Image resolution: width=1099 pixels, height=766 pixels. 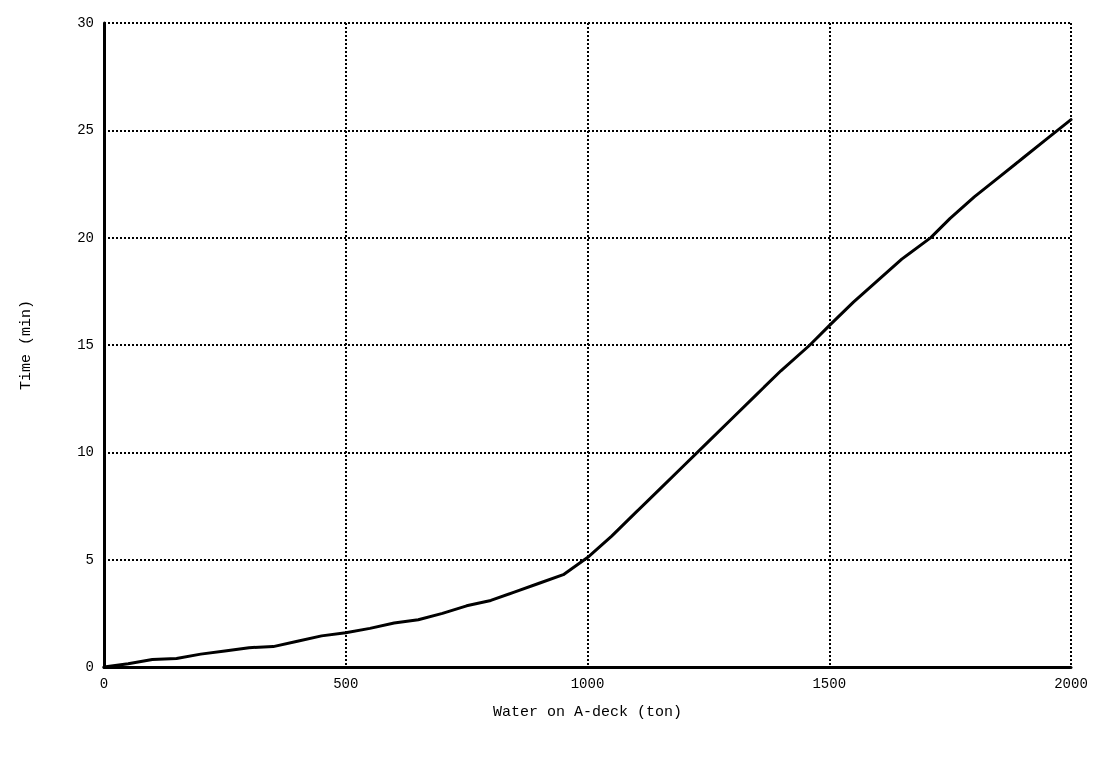 What do you see at coordinates (26, 345) in the screenshot?
I see `y-axis-title: Time (min)` at bounding box center [26, 345].